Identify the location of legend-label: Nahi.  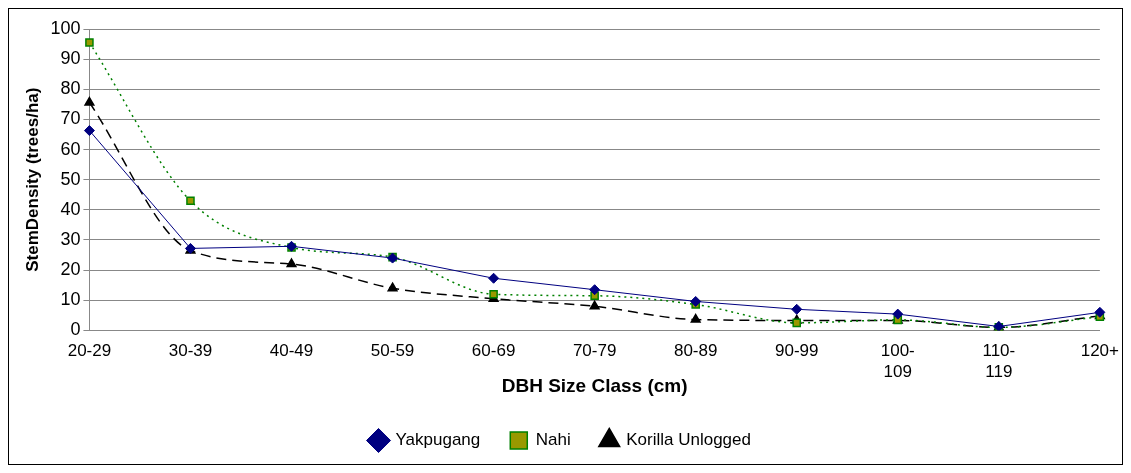
(553, 440).